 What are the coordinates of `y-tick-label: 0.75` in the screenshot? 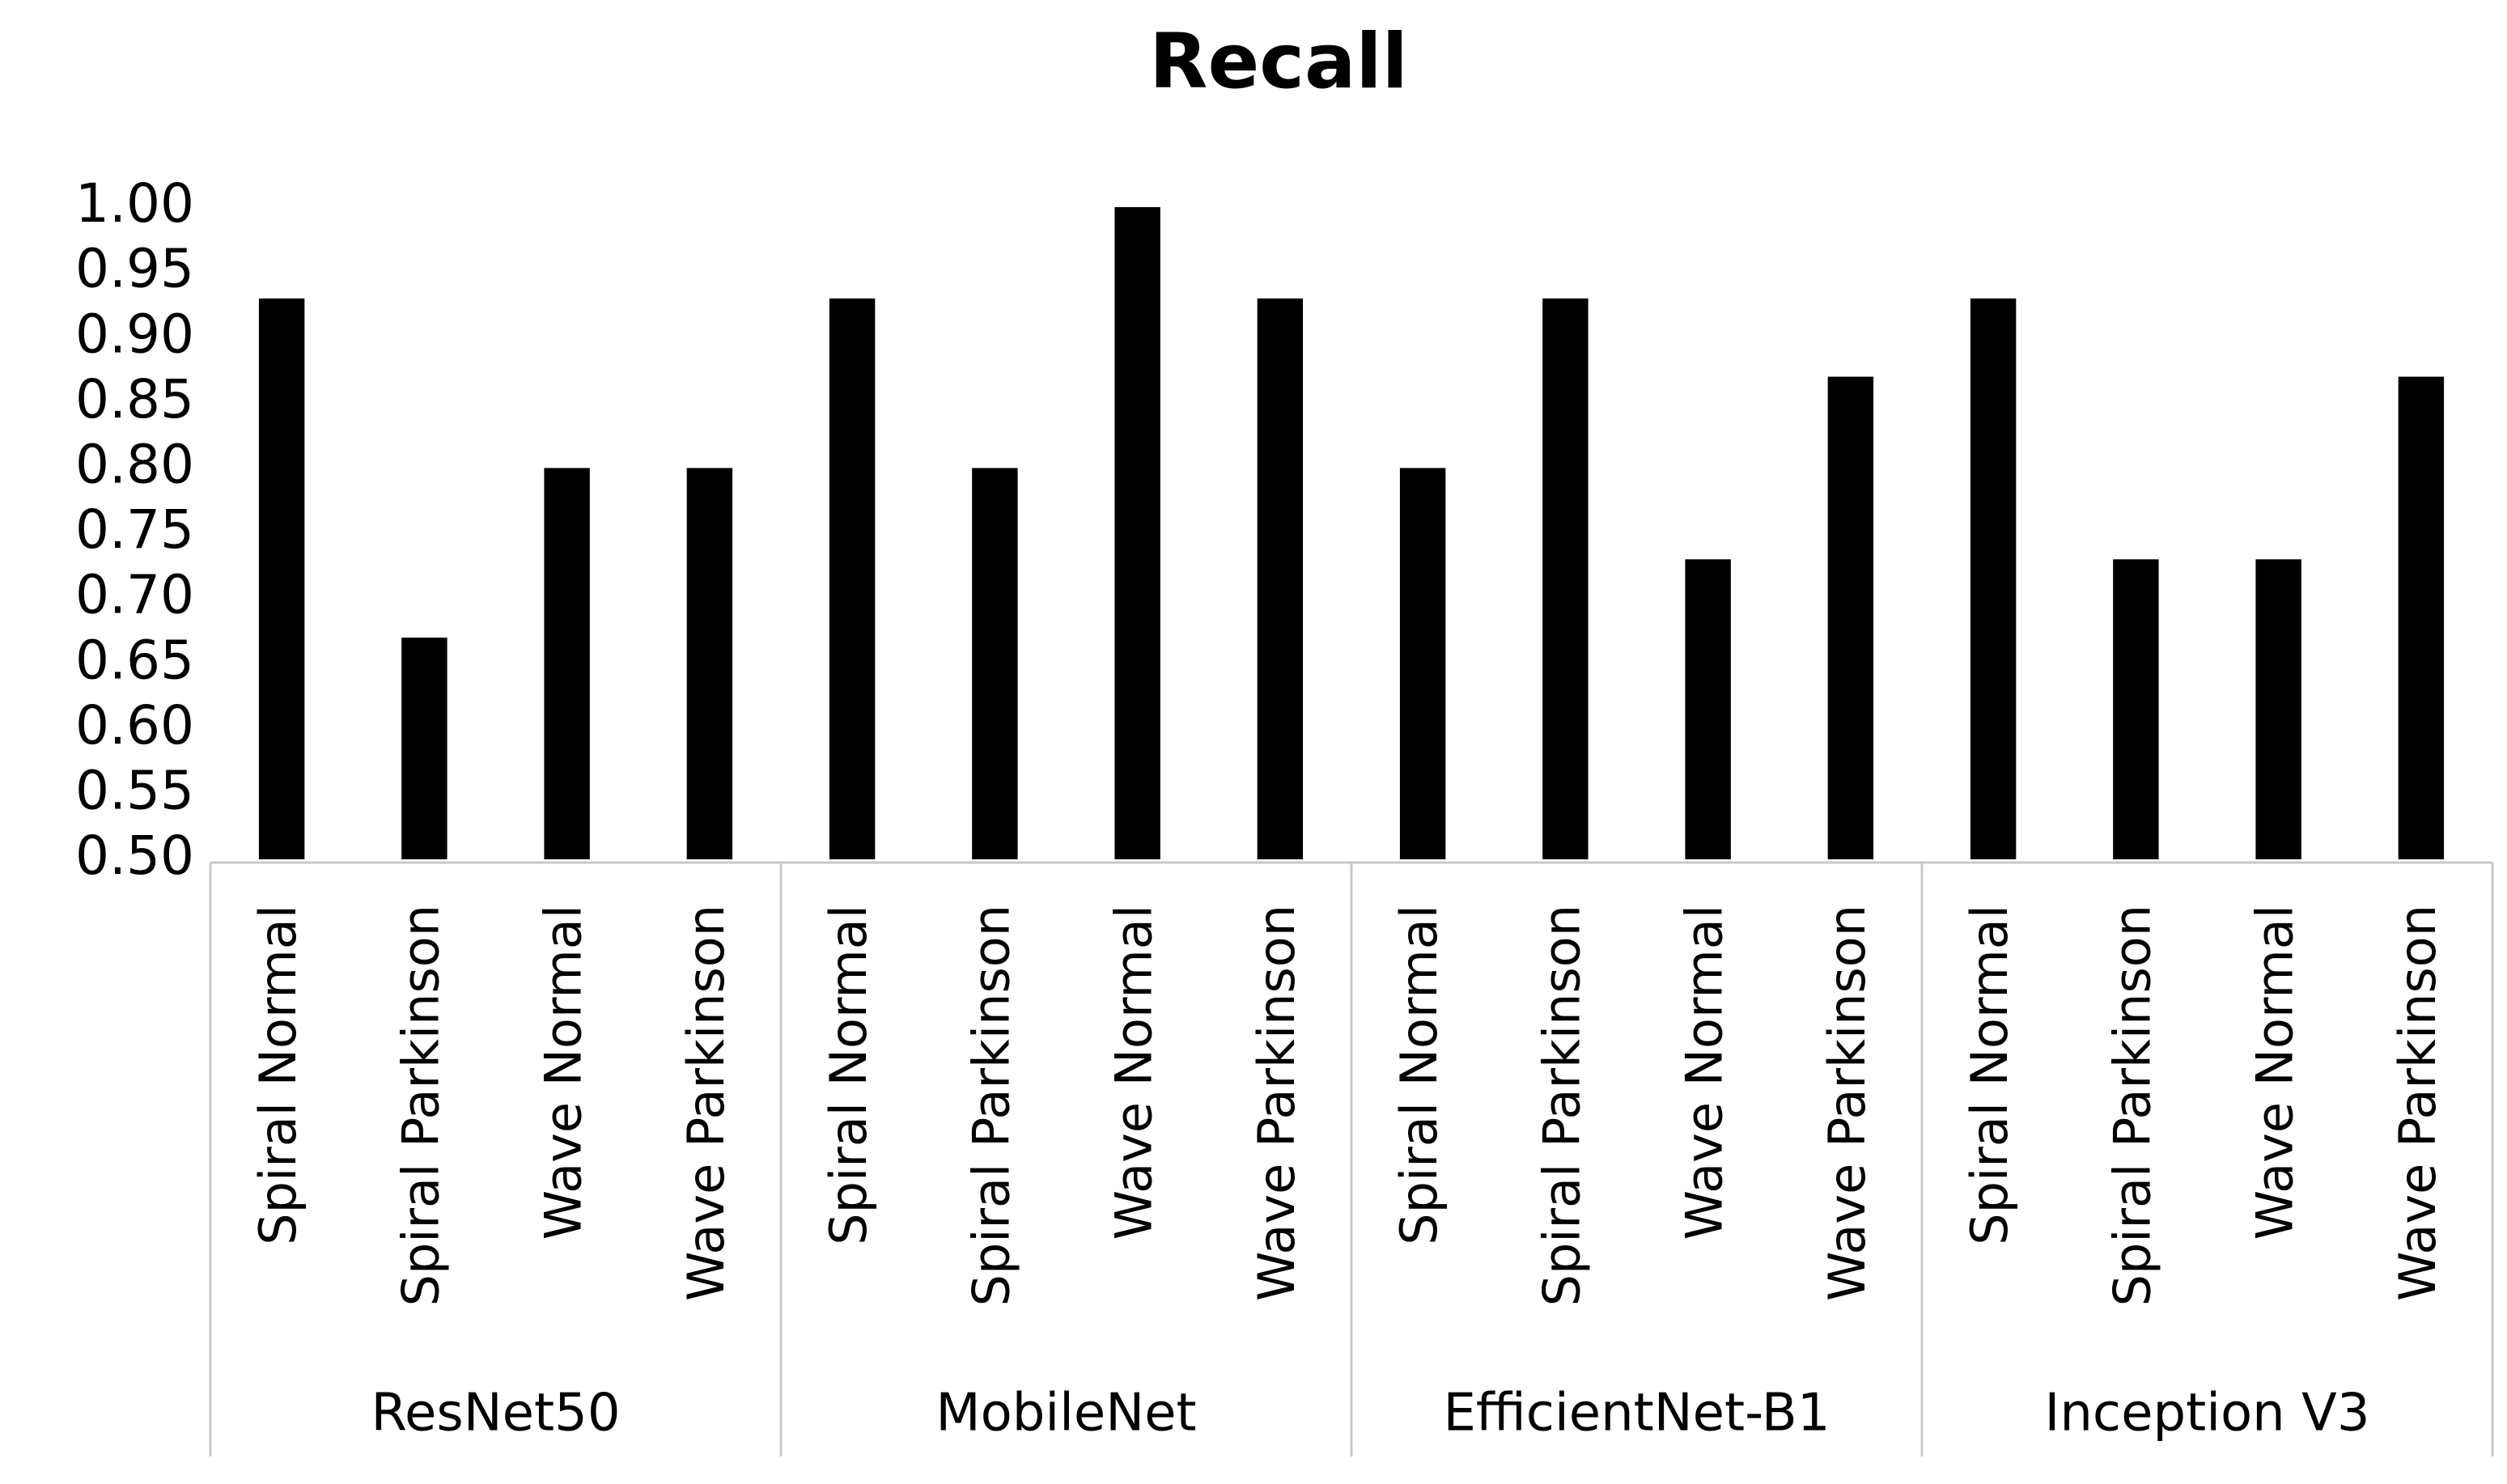 It's located at (134, 529).